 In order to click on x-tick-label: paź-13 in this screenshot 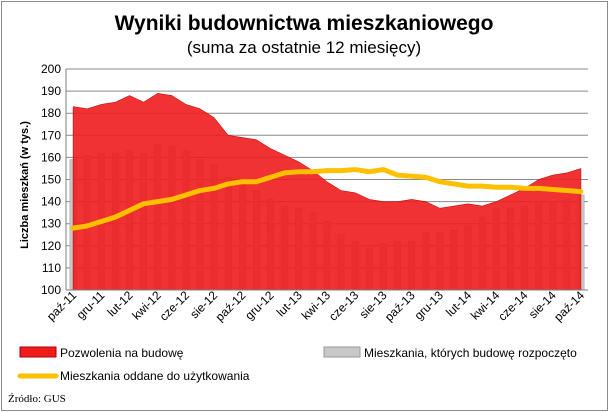, I will do `click(400, 306)`.